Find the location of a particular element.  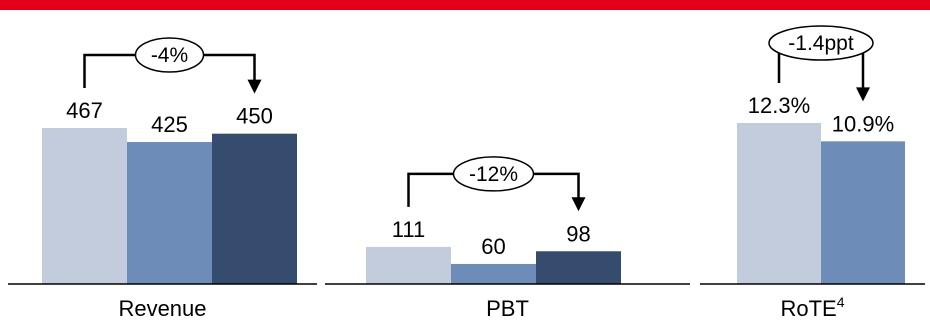

annotation-label-pbt: -12% is located at coordinates (493, 174).